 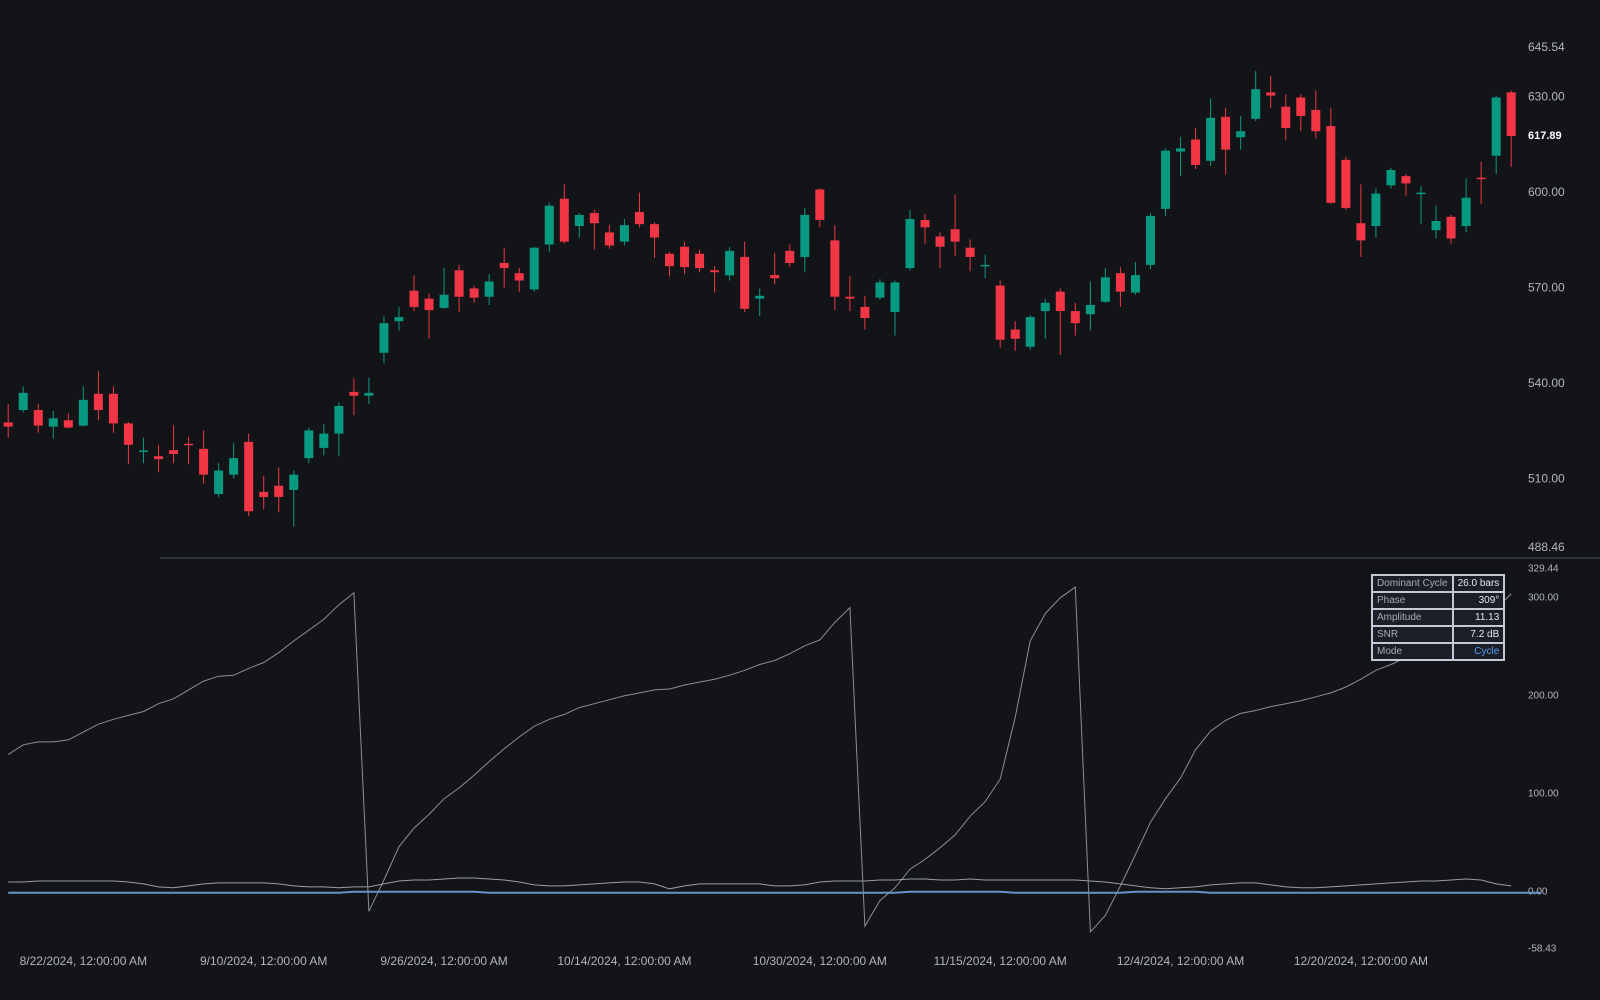 I want to click on table-cell: Mode, so click(x=1412, y=651).